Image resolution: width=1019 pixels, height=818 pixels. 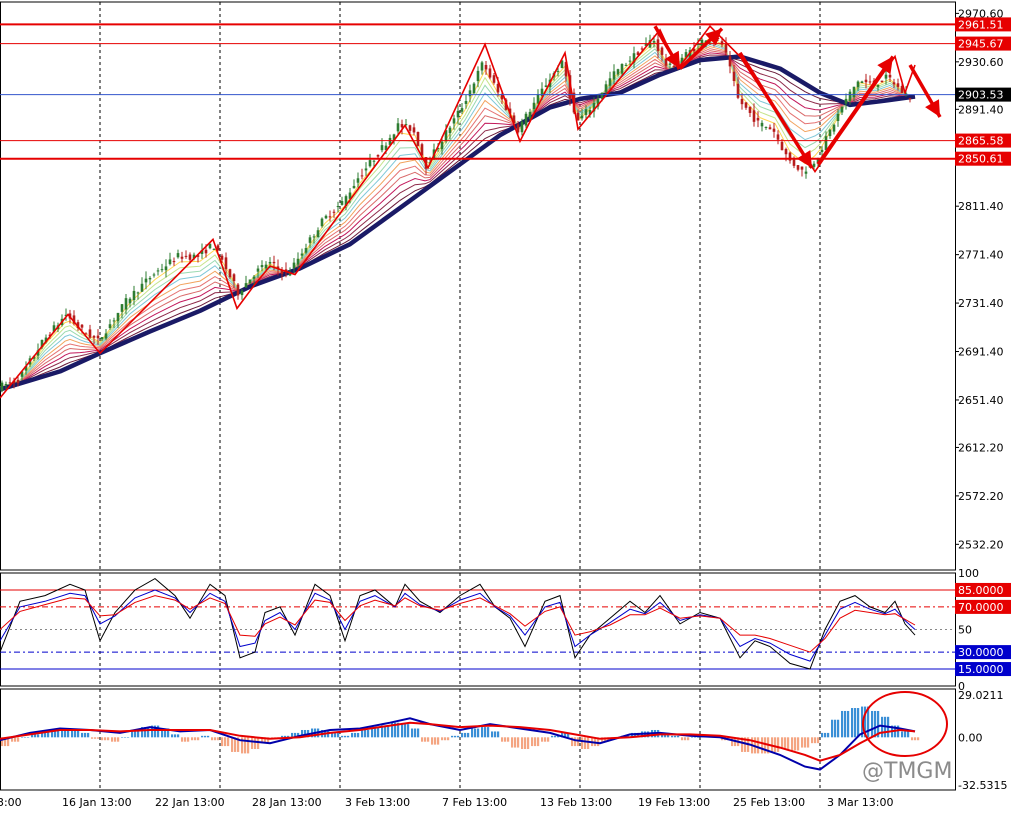 What do you see at coordinates (983, 158) in the screenshot?
I see `price-level-box` at bounding box center [983, 158].